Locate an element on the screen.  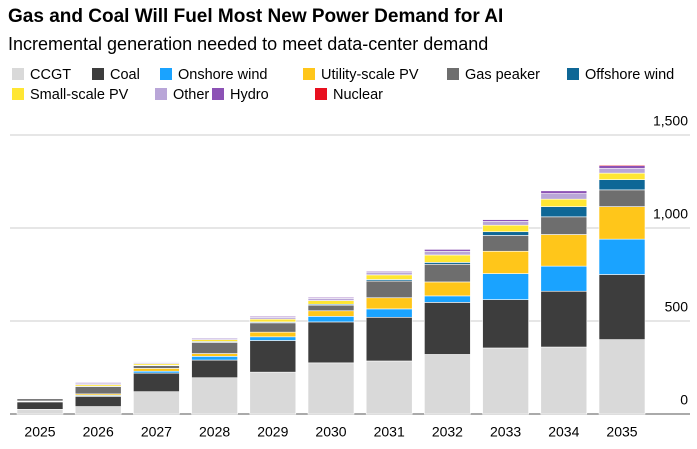
legend-label: Small-scale PV is located at coordinates (79, 95).